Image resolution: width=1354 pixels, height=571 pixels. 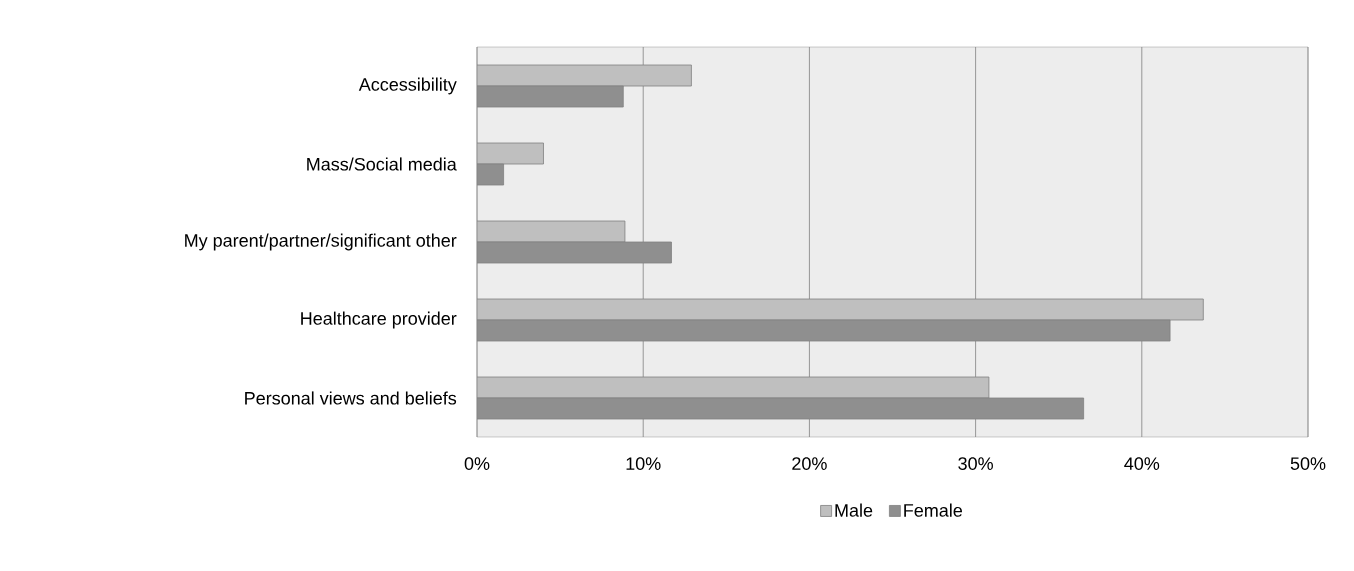 I want to click on legend-label: Female, so click(x=933, y=510).